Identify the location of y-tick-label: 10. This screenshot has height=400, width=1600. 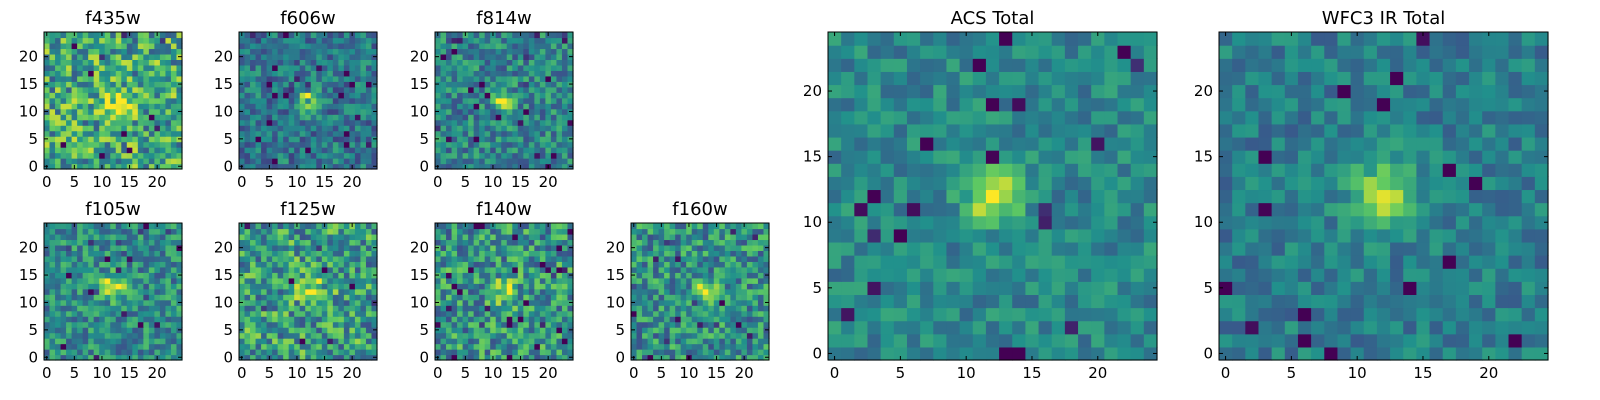
(223, 302).